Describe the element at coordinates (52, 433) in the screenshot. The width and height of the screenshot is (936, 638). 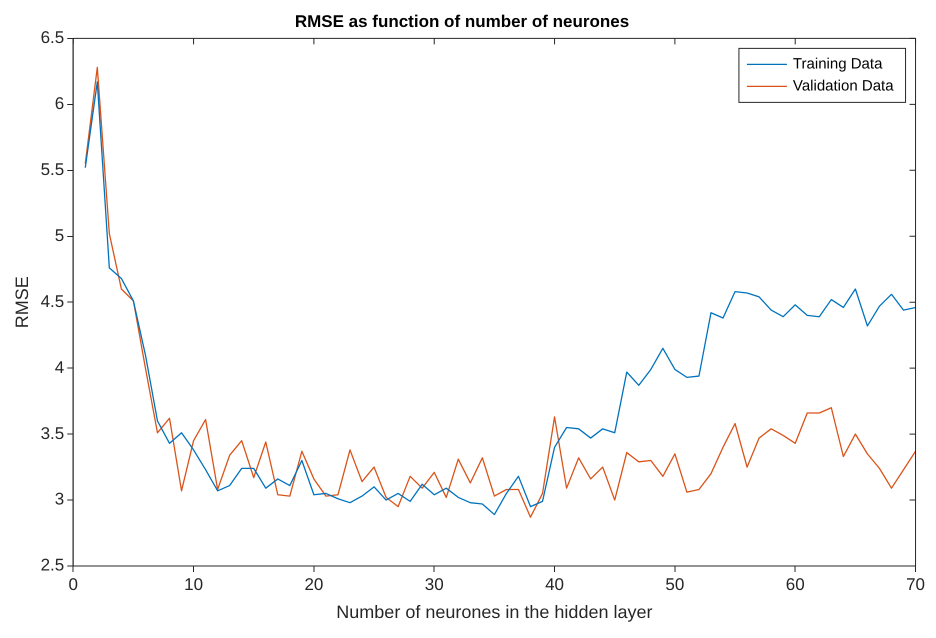
I see `y-tick-label: 3.5` at that location.